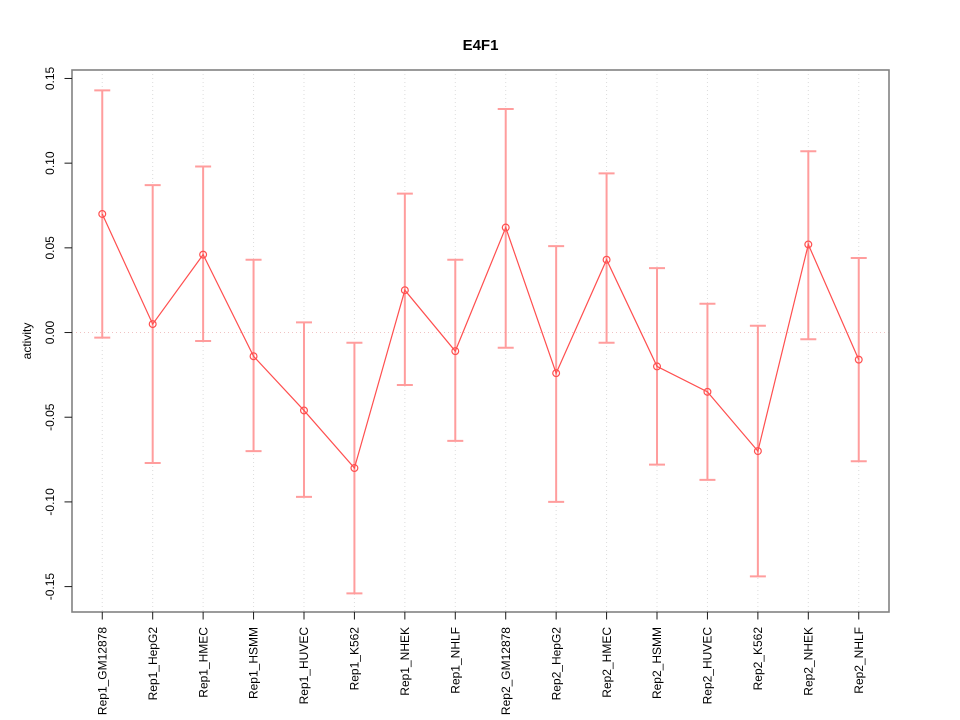 Image resolution: width=960 pixels, height=720 pixels. Describe the element at coordinates (203, 662) in the screenshot. I see `x-tick-label: Rep1_HMEC` at that location.